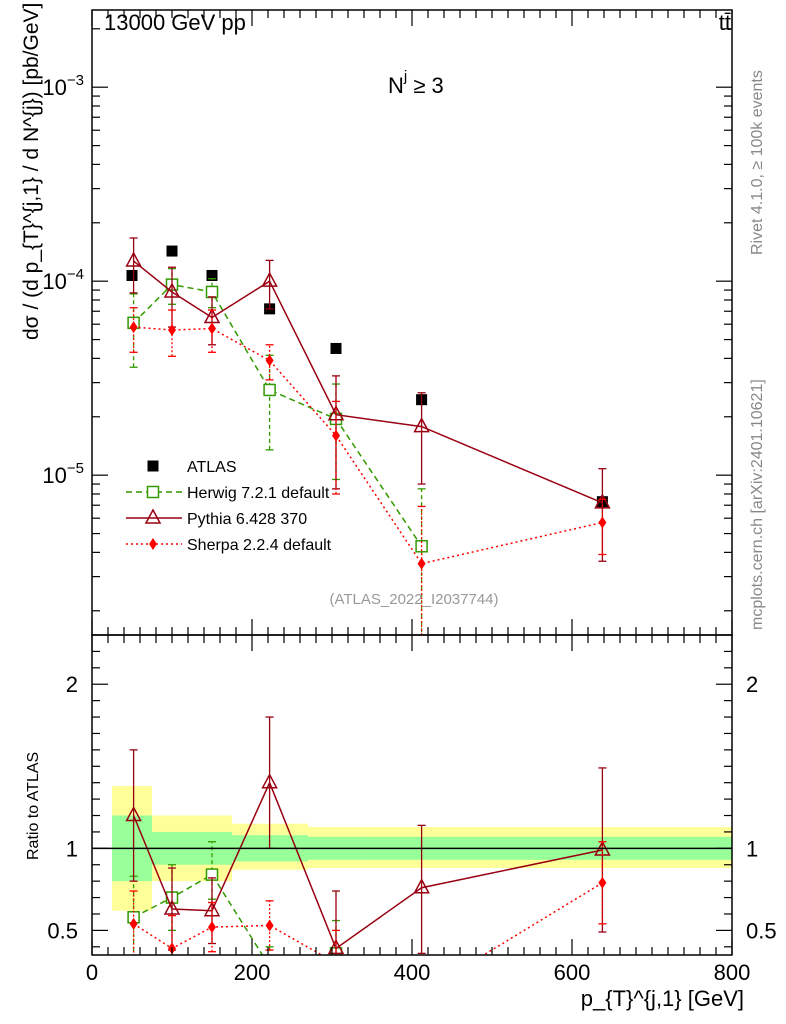  I want to click on x-tick-label: 200, so click(252, 972).